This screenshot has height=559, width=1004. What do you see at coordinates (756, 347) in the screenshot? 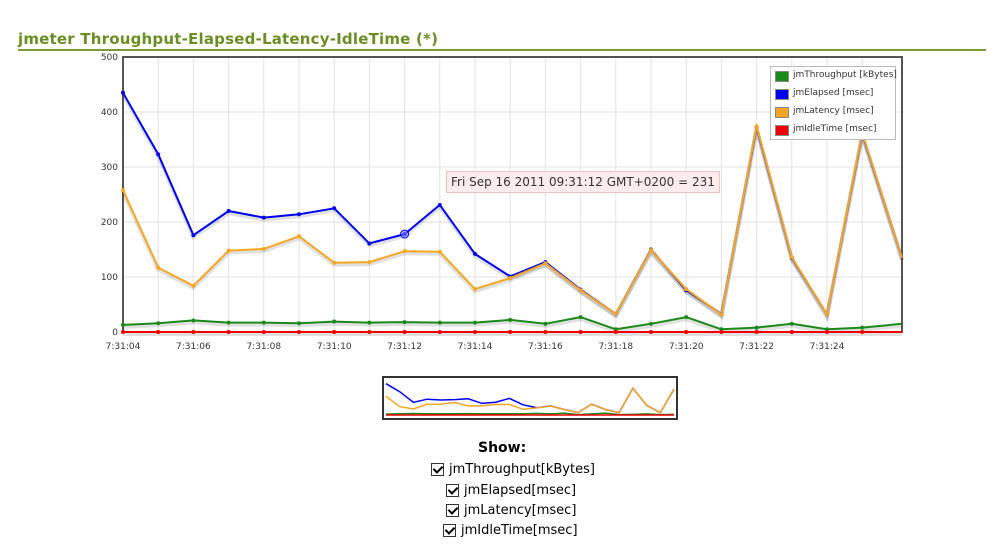
I see `x-tick-label: 7:31:22` at bounding box center [756, 347].